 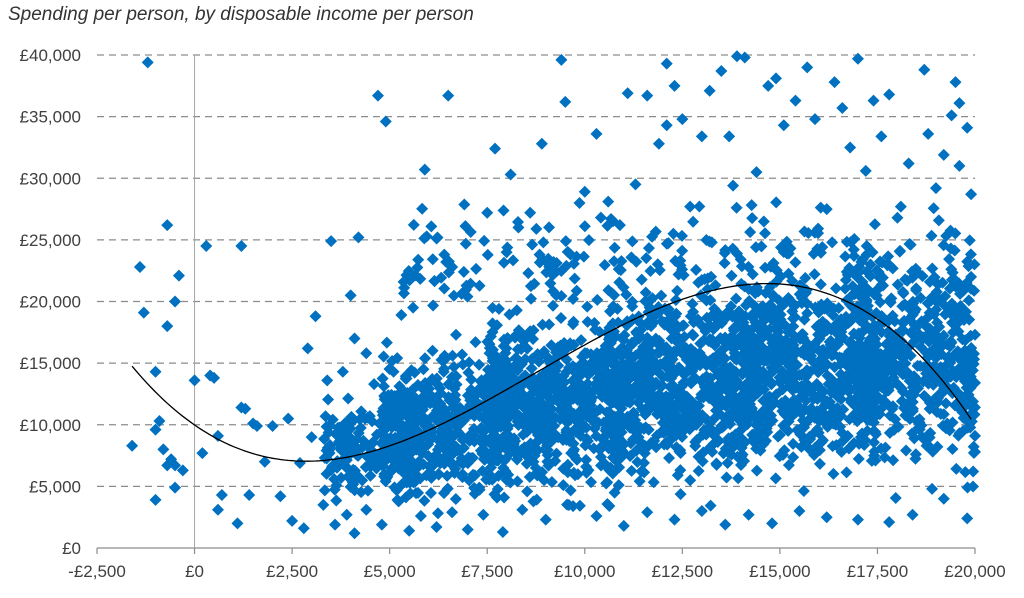 What do you see at coordinates (50, 55) in the screenshot?
I see `y-tick-label: £40,000` at bounding box center [50, 55].